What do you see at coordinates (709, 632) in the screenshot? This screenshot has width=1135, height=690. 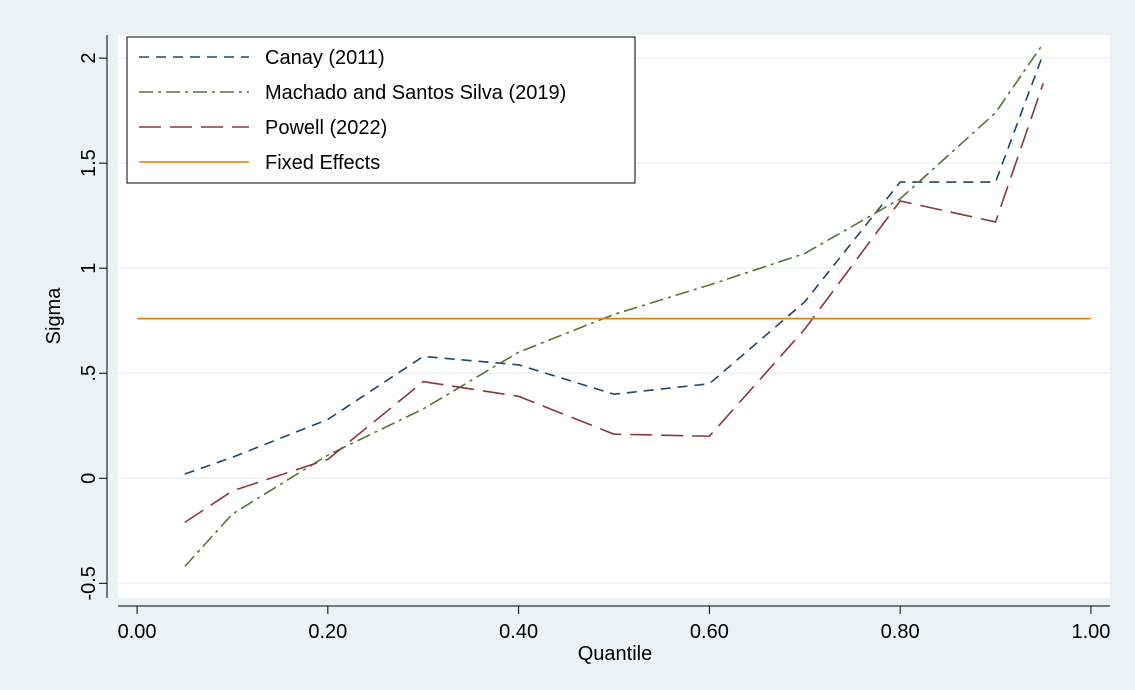 I see `x-tick-label: 0.60` at bounding box center [709, 632].